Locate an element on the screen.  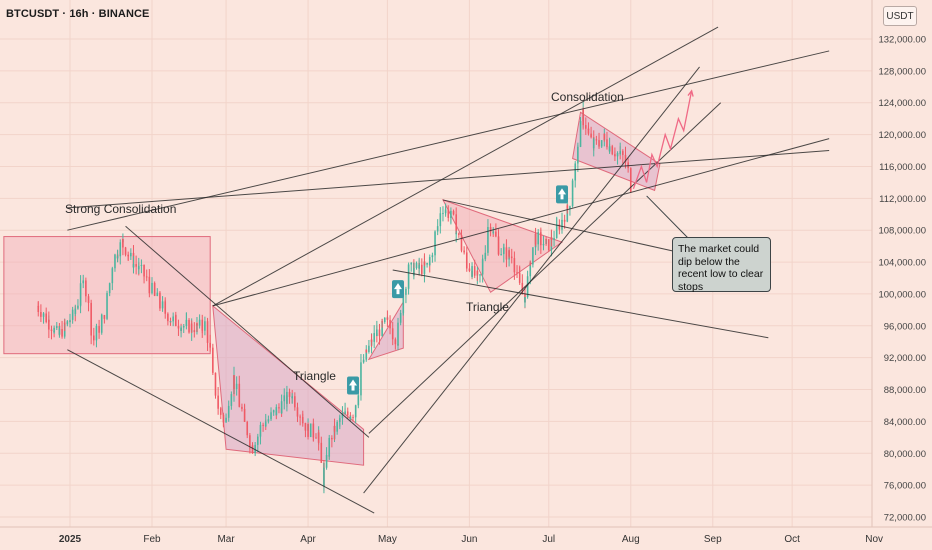
price-tick-label: 104,000.00 is located at coordinates (902, 263).